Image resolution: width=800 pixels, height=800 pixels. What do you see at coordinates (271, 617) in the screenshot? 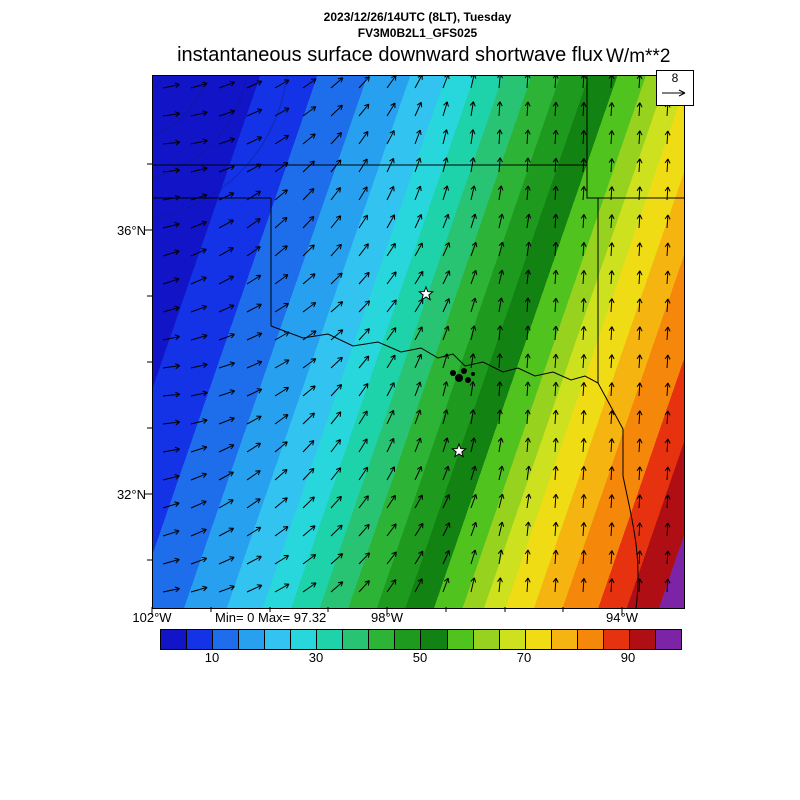
I see `min-max-stats: Min= 0 Max= 97.32` at bounding box center [271, 617].